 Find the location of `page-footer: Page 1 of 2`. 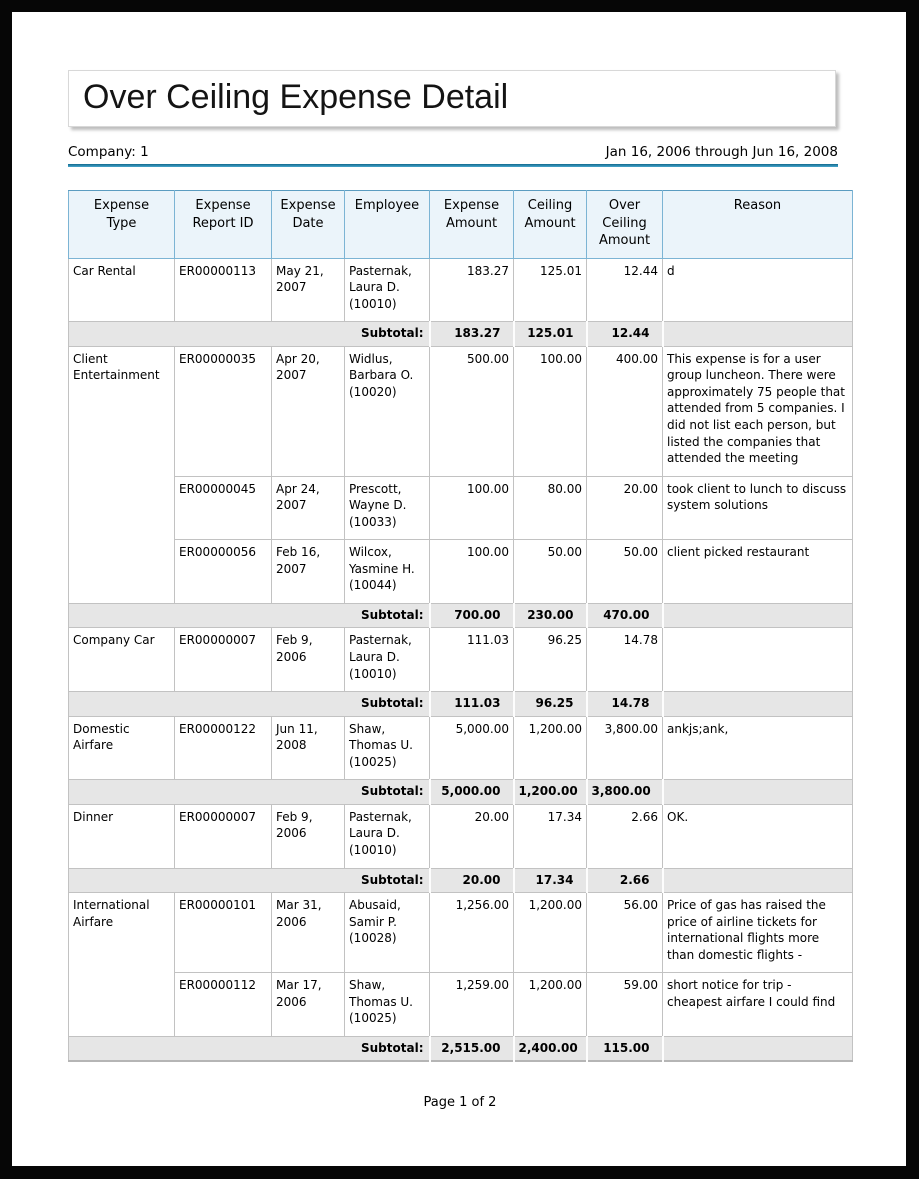

page-footer: Page 1 of 2 is located at coordinates (460, 1103).